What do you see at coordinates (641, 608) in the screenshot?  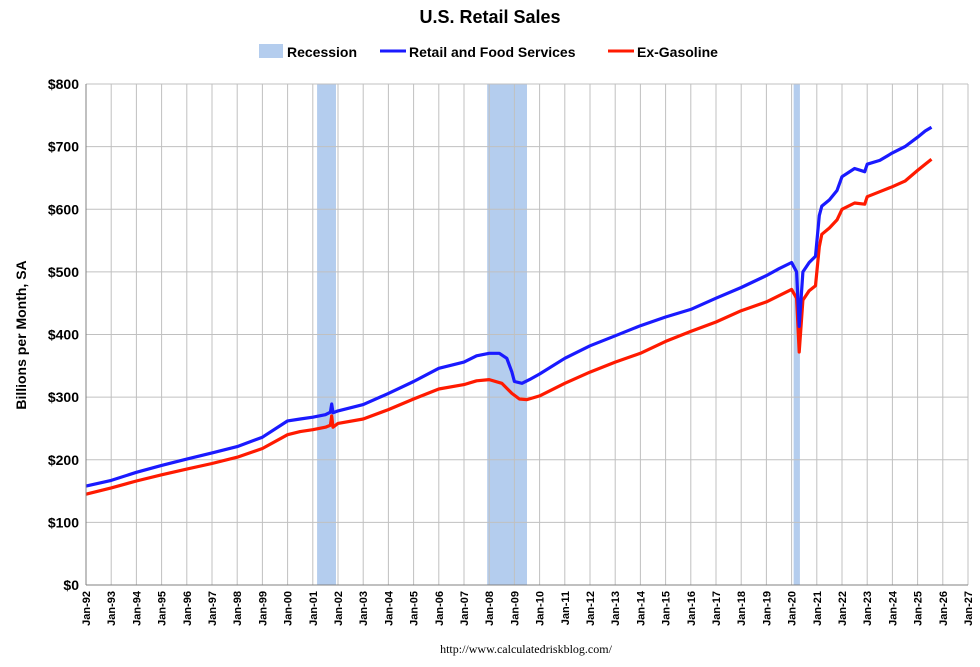 I see `x-tick-label: Jan-14` at bounding box center [641, 608].